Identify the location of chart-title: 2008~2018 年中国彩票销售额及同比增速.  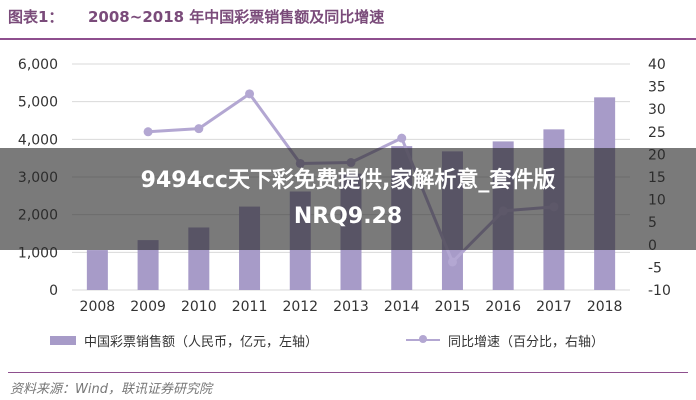
(236, 17).